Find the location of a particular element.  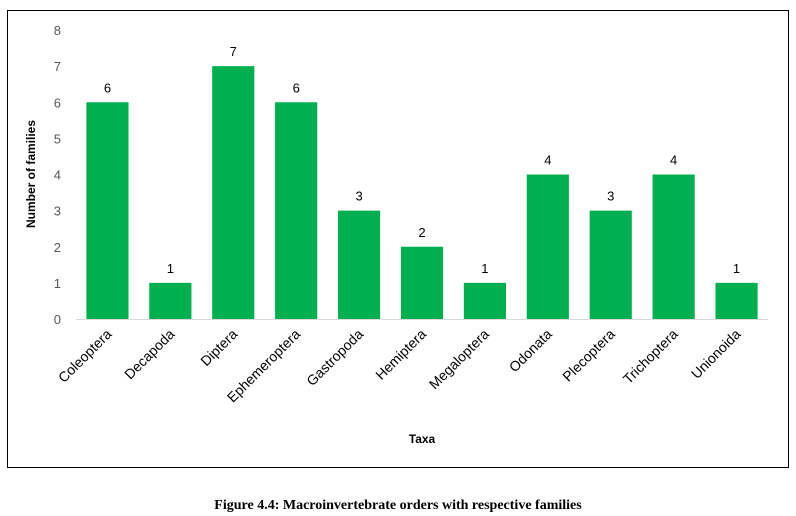

bar-trichoptera is located at coordinates (673, 246).